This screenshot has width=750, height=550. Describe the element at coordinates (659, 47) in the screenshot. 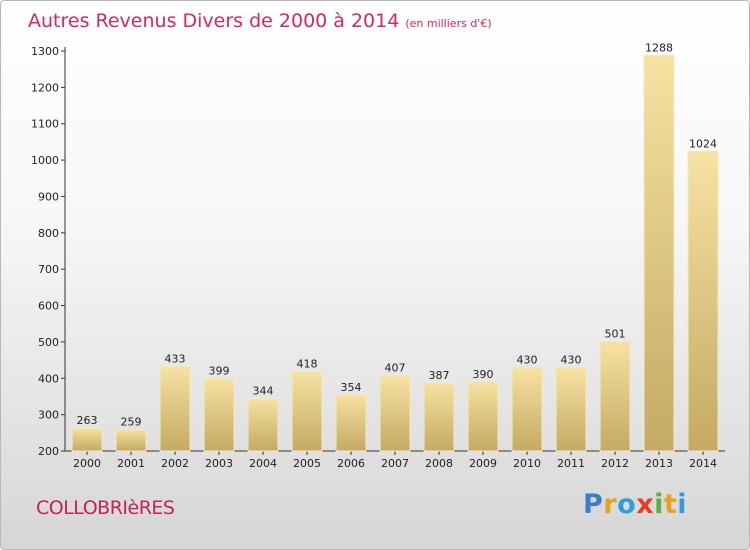

I see `value-label-2013: 1288` at that location.